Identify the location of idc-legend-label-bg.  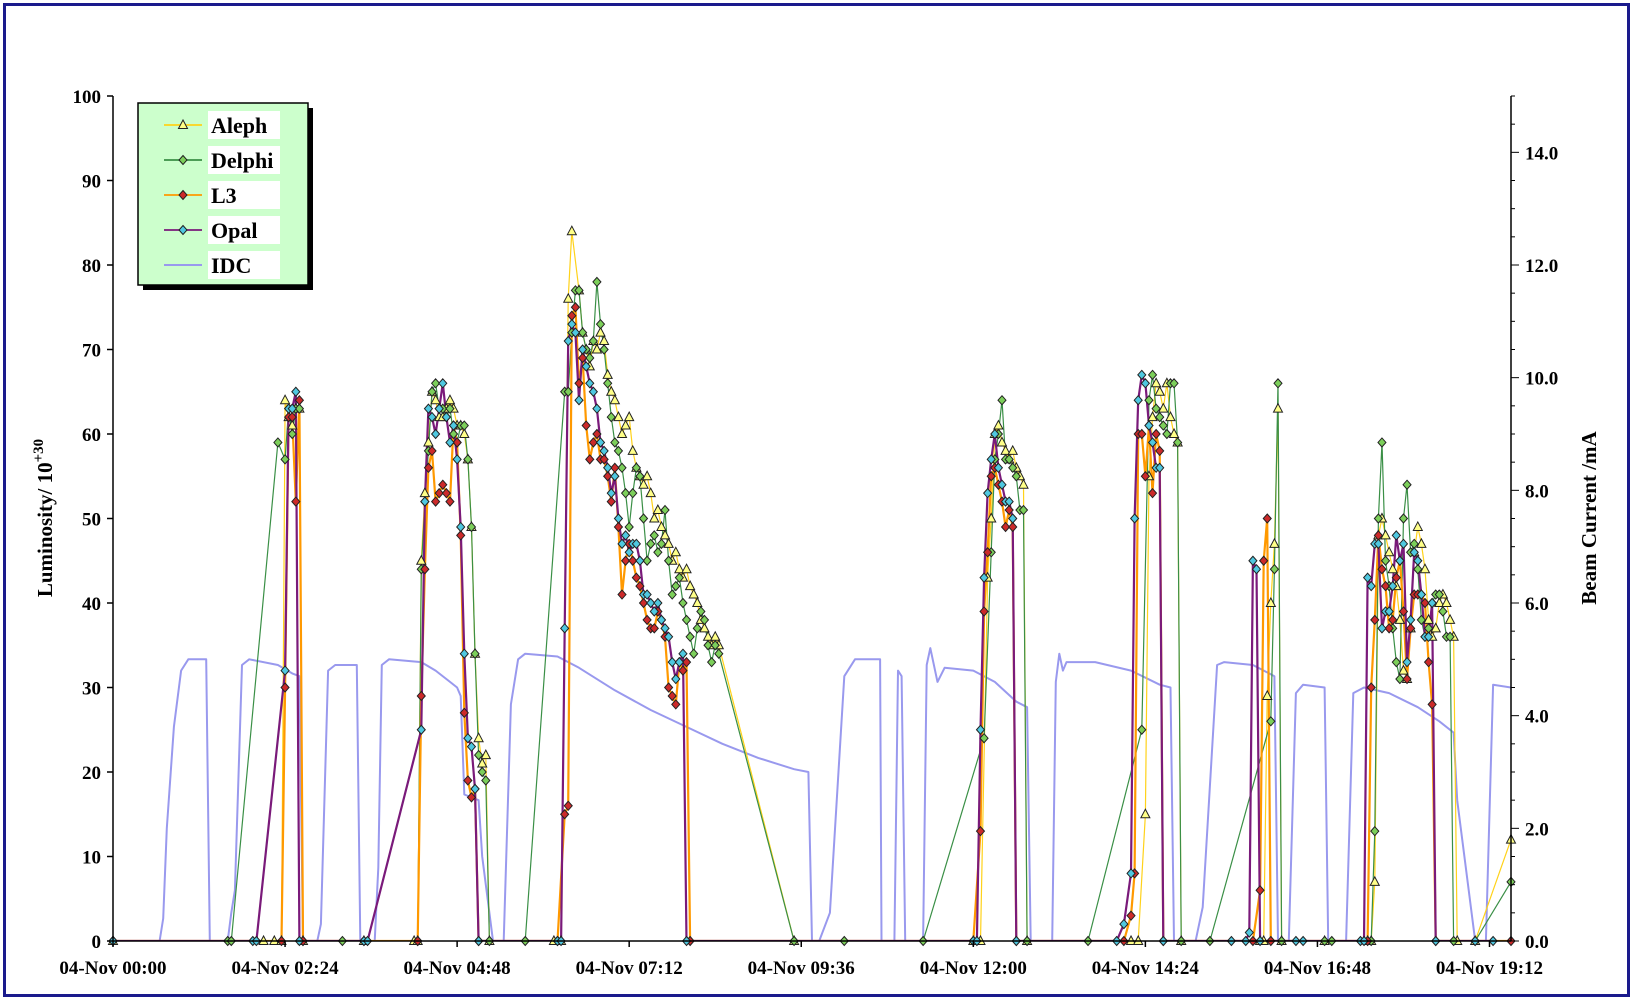
(244, 265).